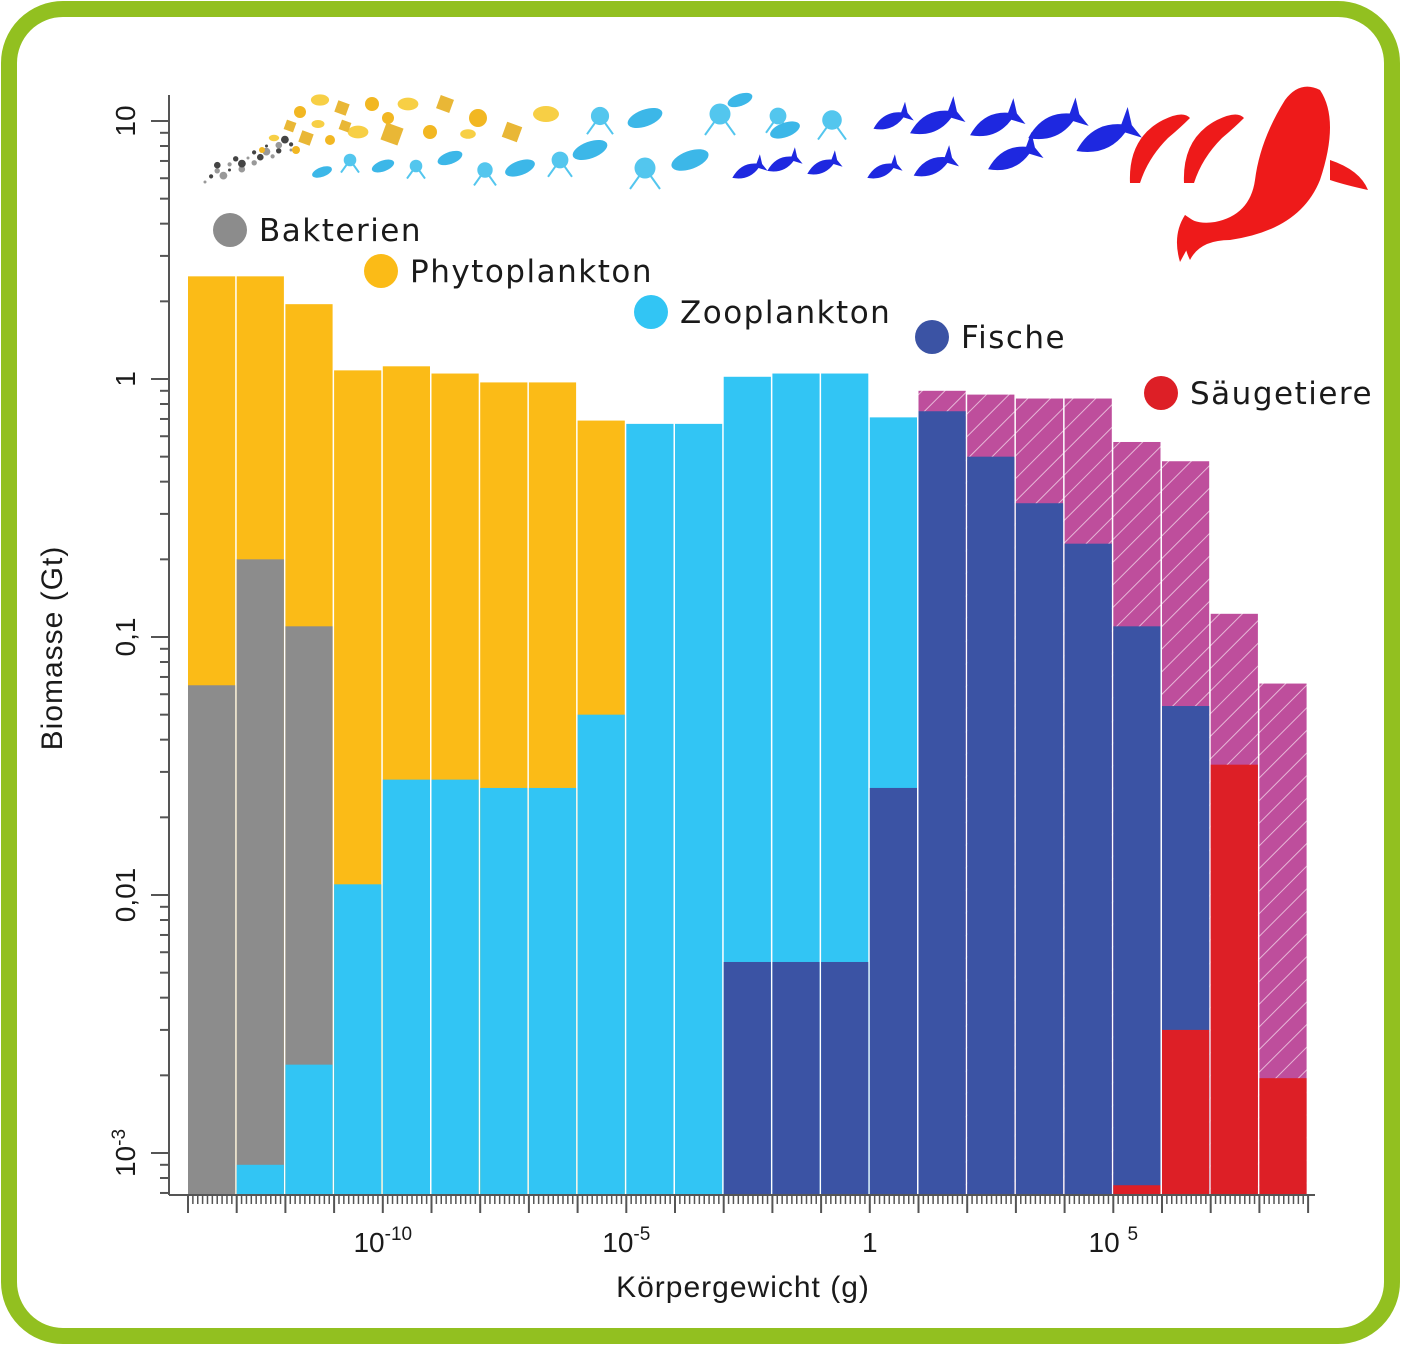 Image resolution: width=1401 pixels, height=1345 pixels. I want to click on legend-item: Phytoplankton, so click(508, 272).